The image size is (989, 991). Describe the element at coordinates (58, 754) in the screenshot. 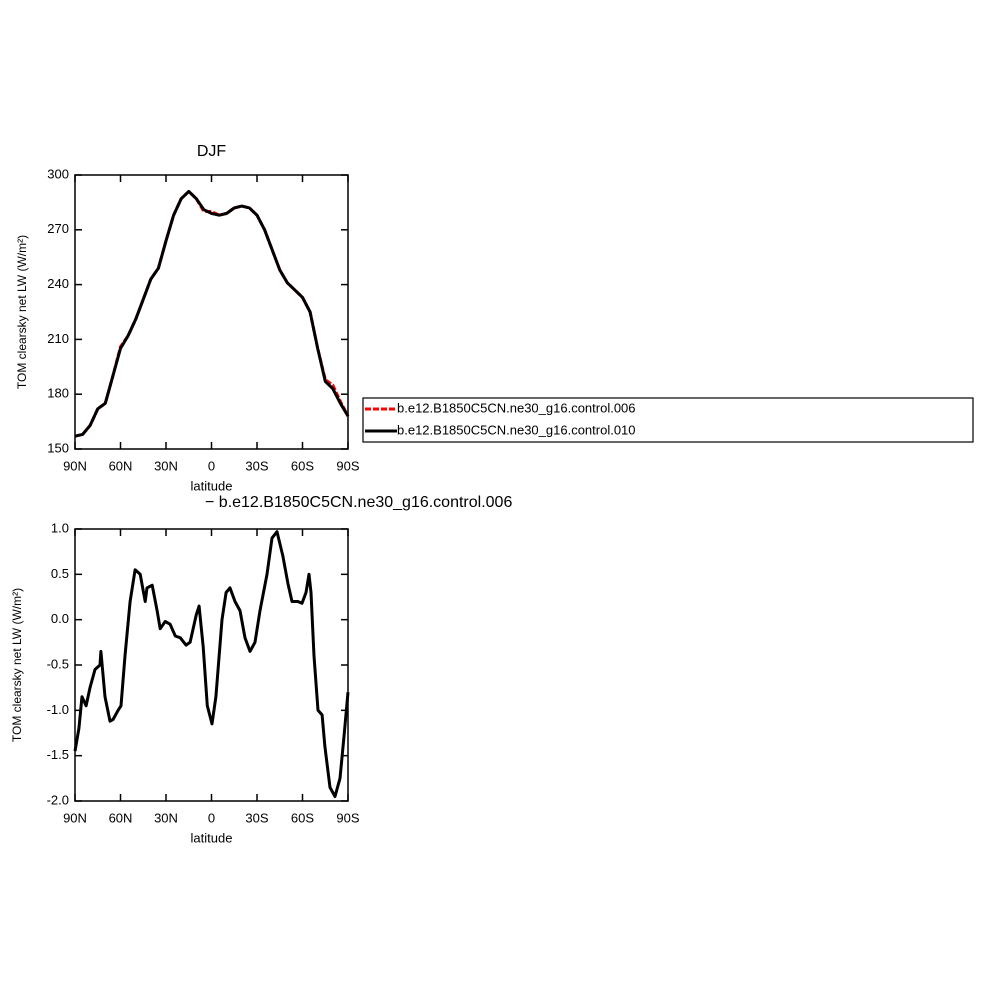

I see `y-tick-label: -1.5` at that location.